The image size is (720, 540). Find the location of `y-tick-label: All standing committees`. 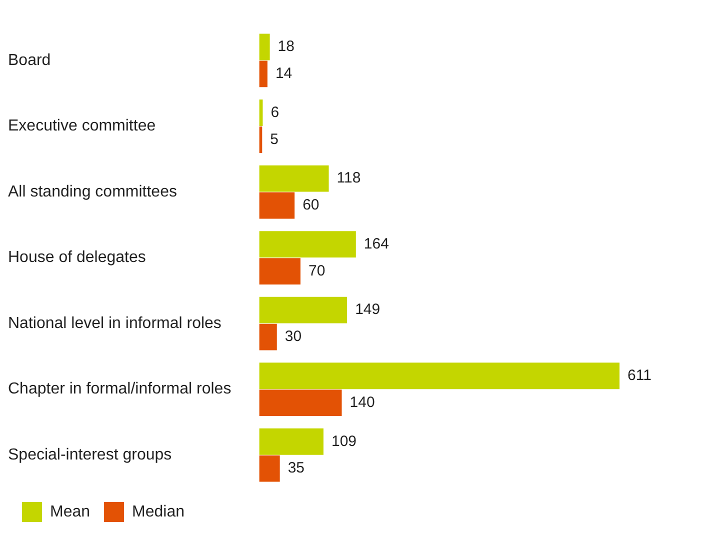

y-tick-label: All standing committees is located at coordinates (92, 191).